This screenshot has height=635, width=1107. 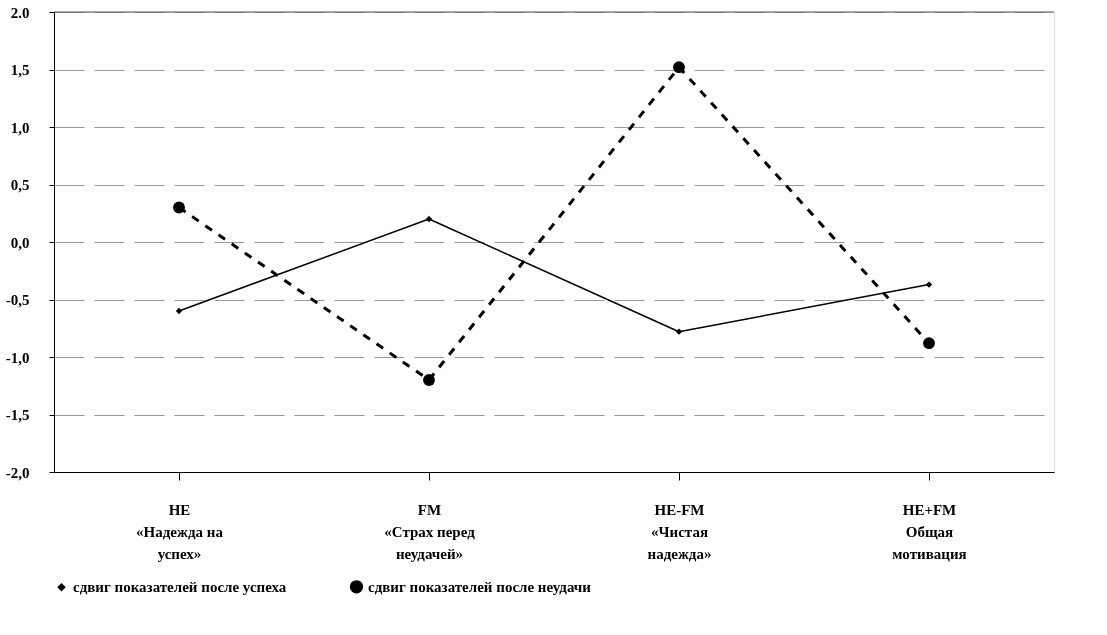 I want to click on y-tick-label: -1,5, so click(x=17, y=415).